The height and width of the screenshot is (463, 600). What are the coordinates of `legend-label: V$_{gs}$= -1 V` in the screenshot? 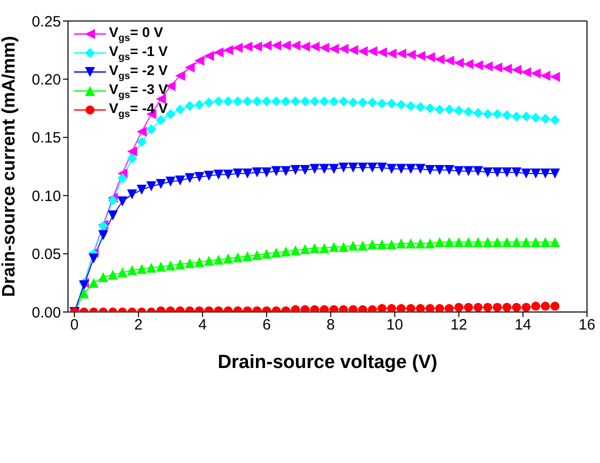 It's located at (138, 52).